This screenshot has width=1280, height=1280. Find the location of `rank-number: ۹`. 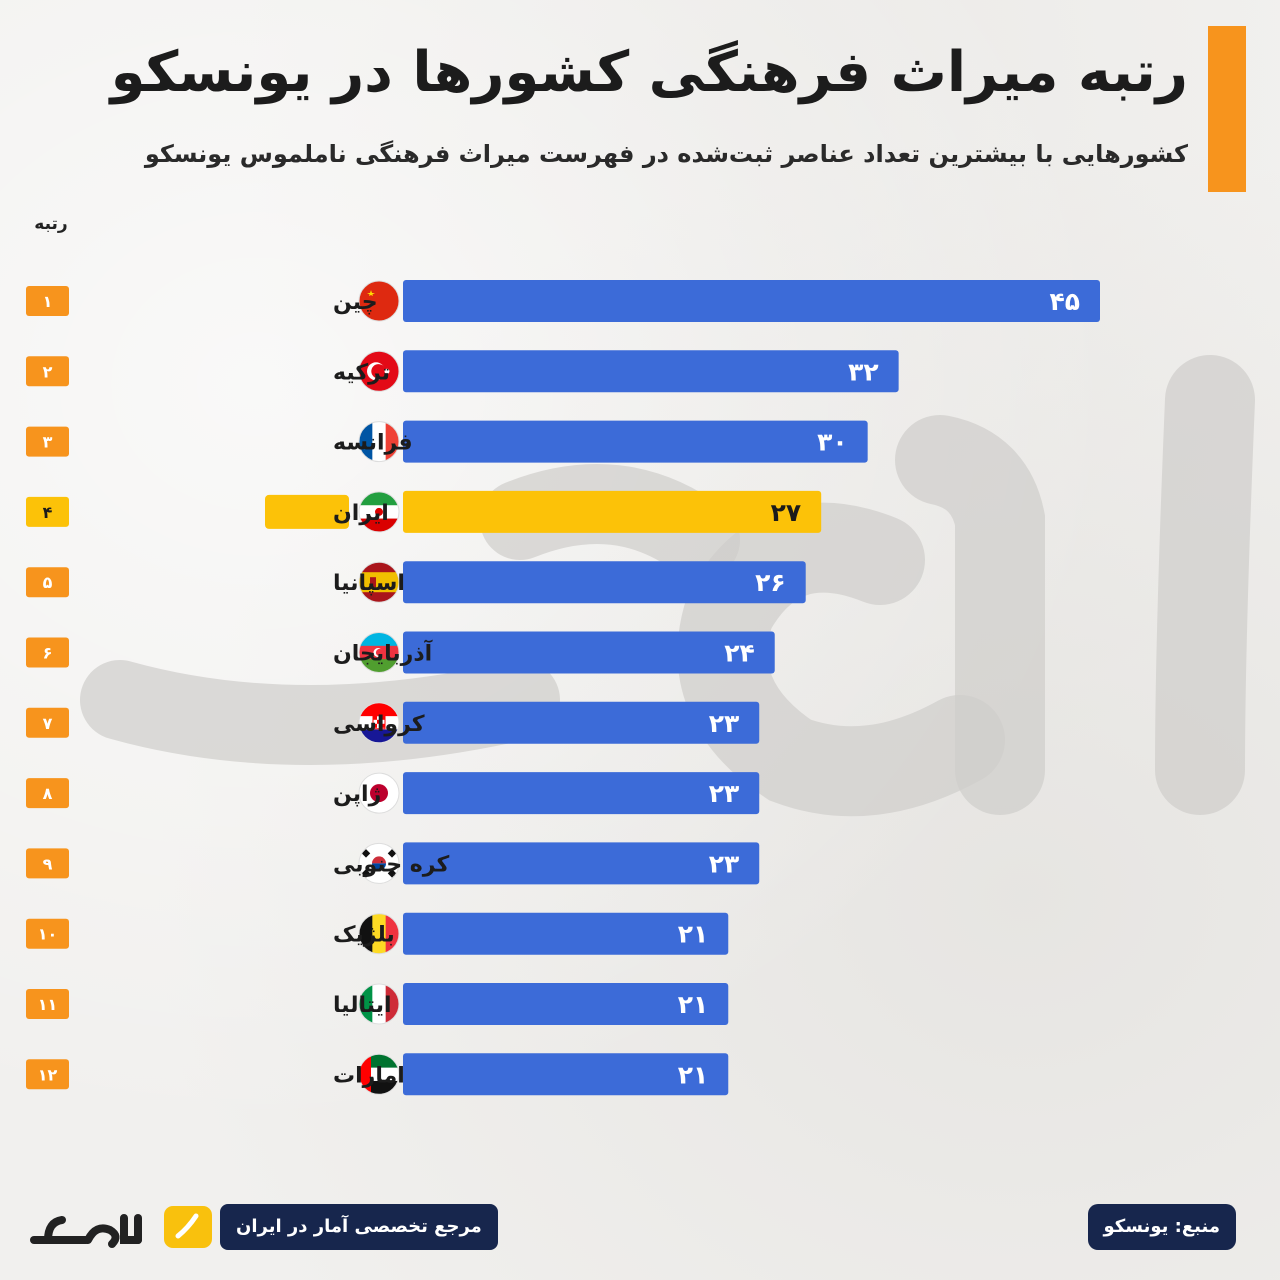

rank-number: ۹ is located at coordinates (48, 863).